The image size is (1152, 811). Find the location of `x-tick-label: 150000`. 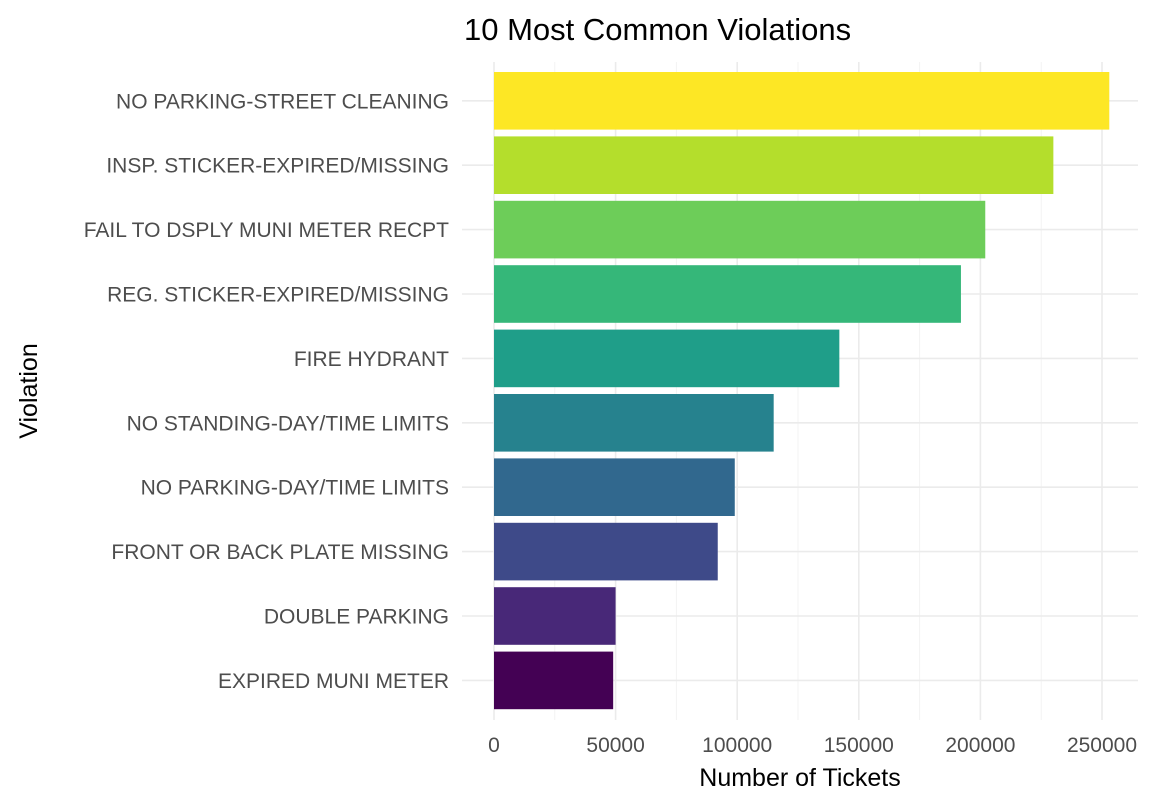

x-tick-label: 150000 is located at coordinates (859, 745).